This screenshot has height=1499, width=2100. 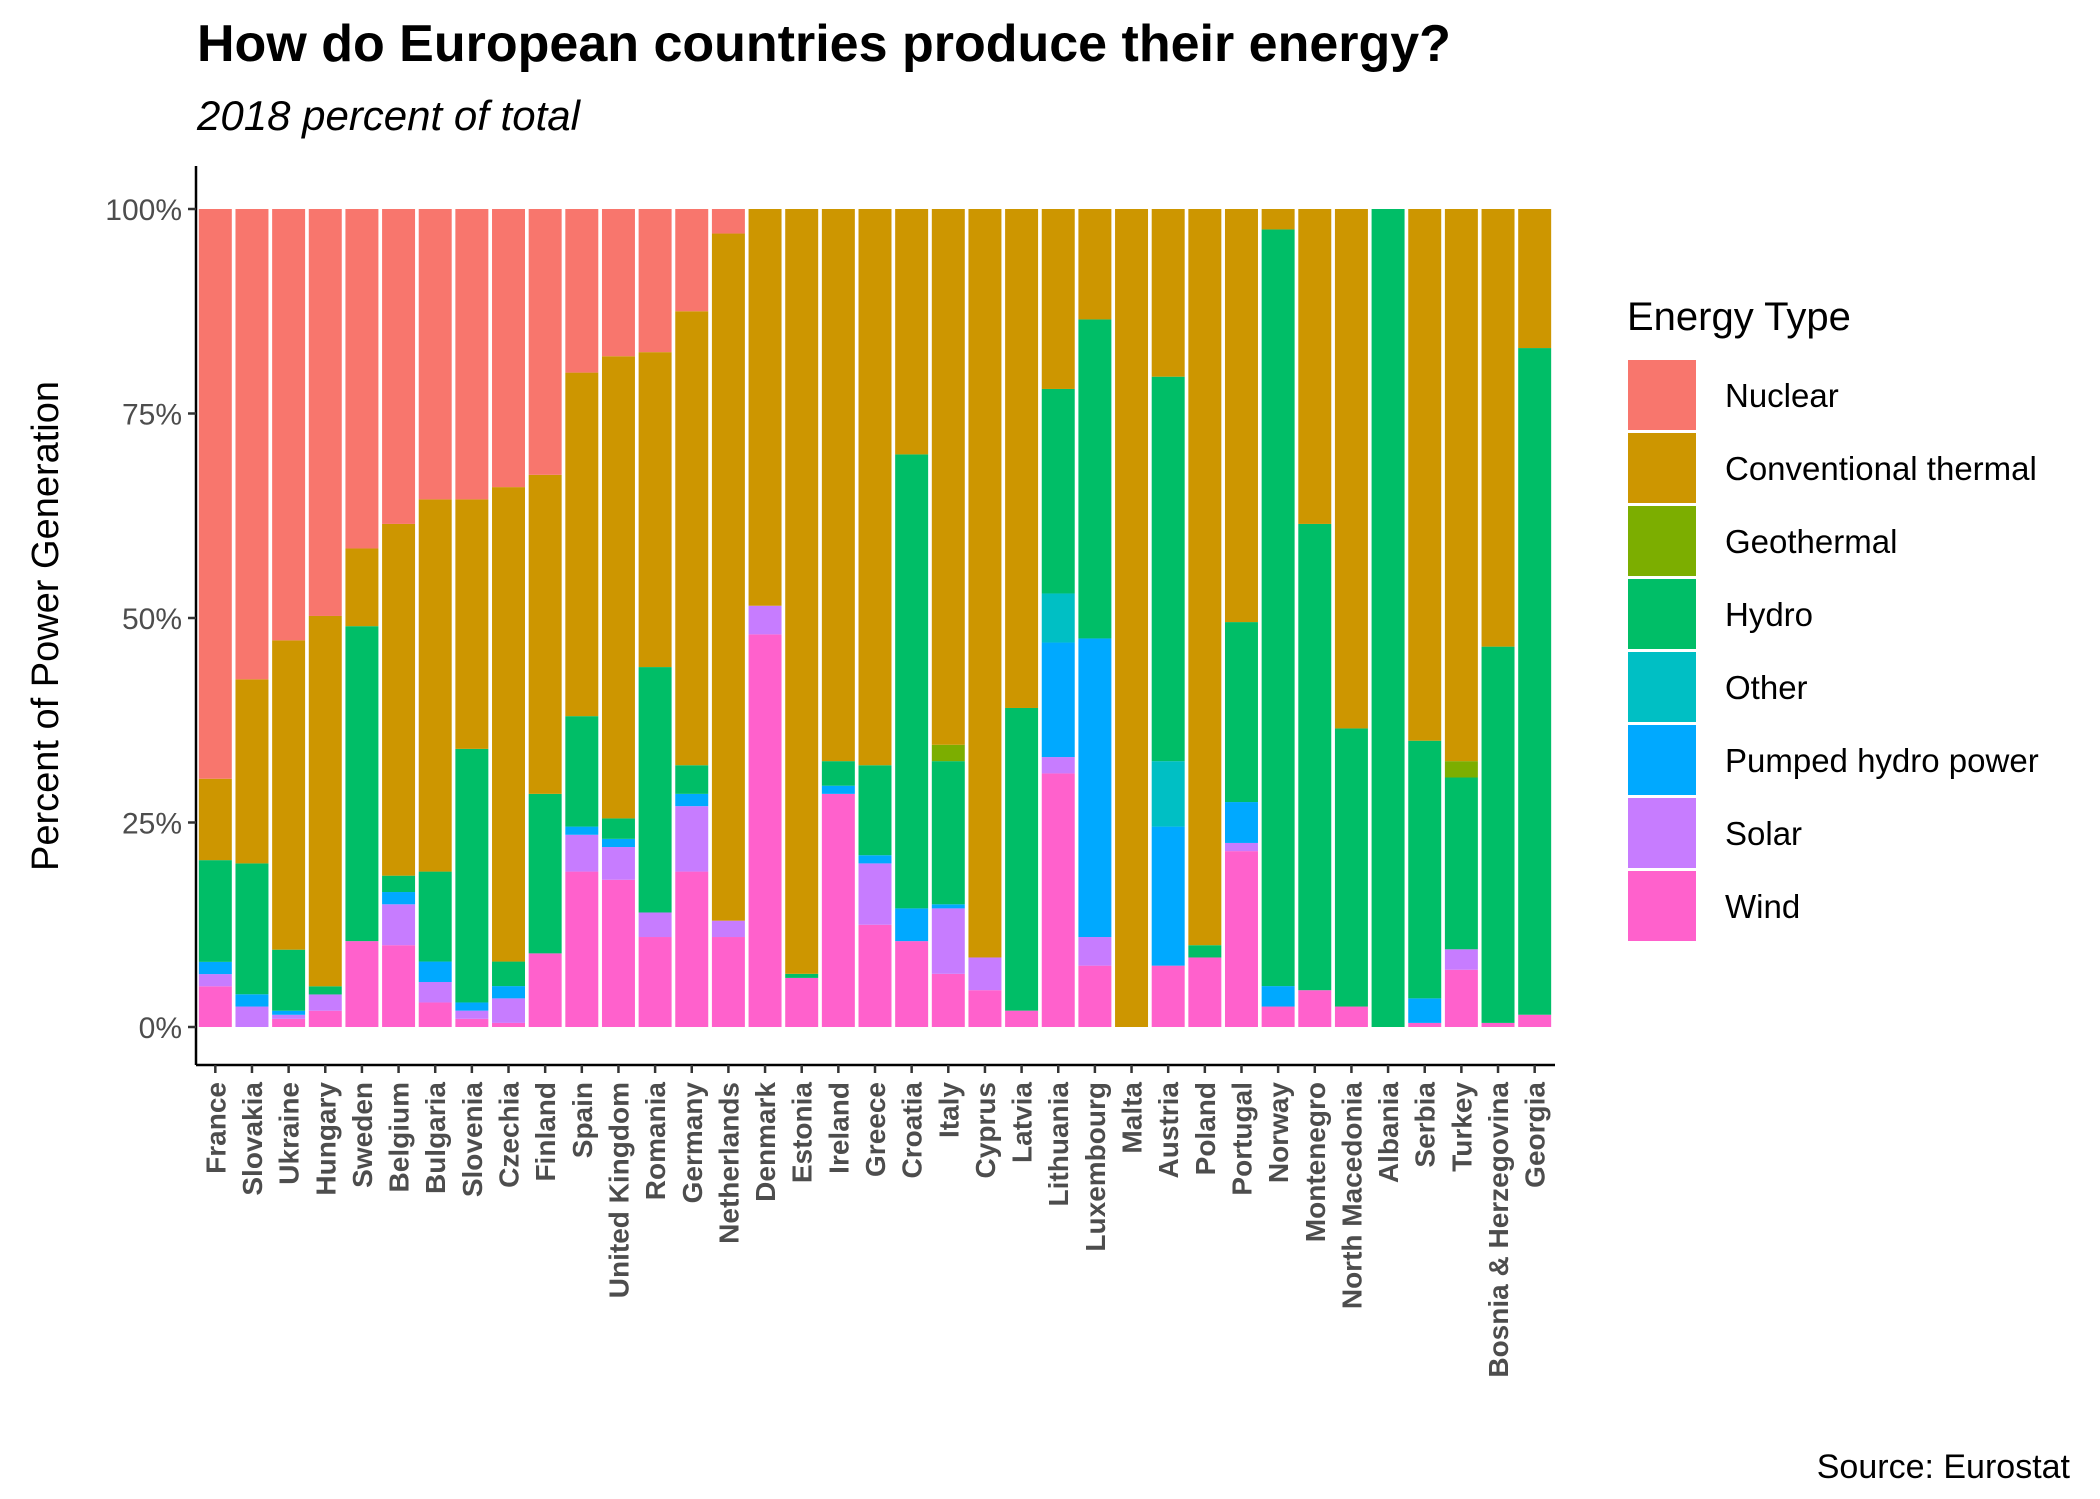 I want to click on y-tick-label: 0%, so click(x=160, y=1028).